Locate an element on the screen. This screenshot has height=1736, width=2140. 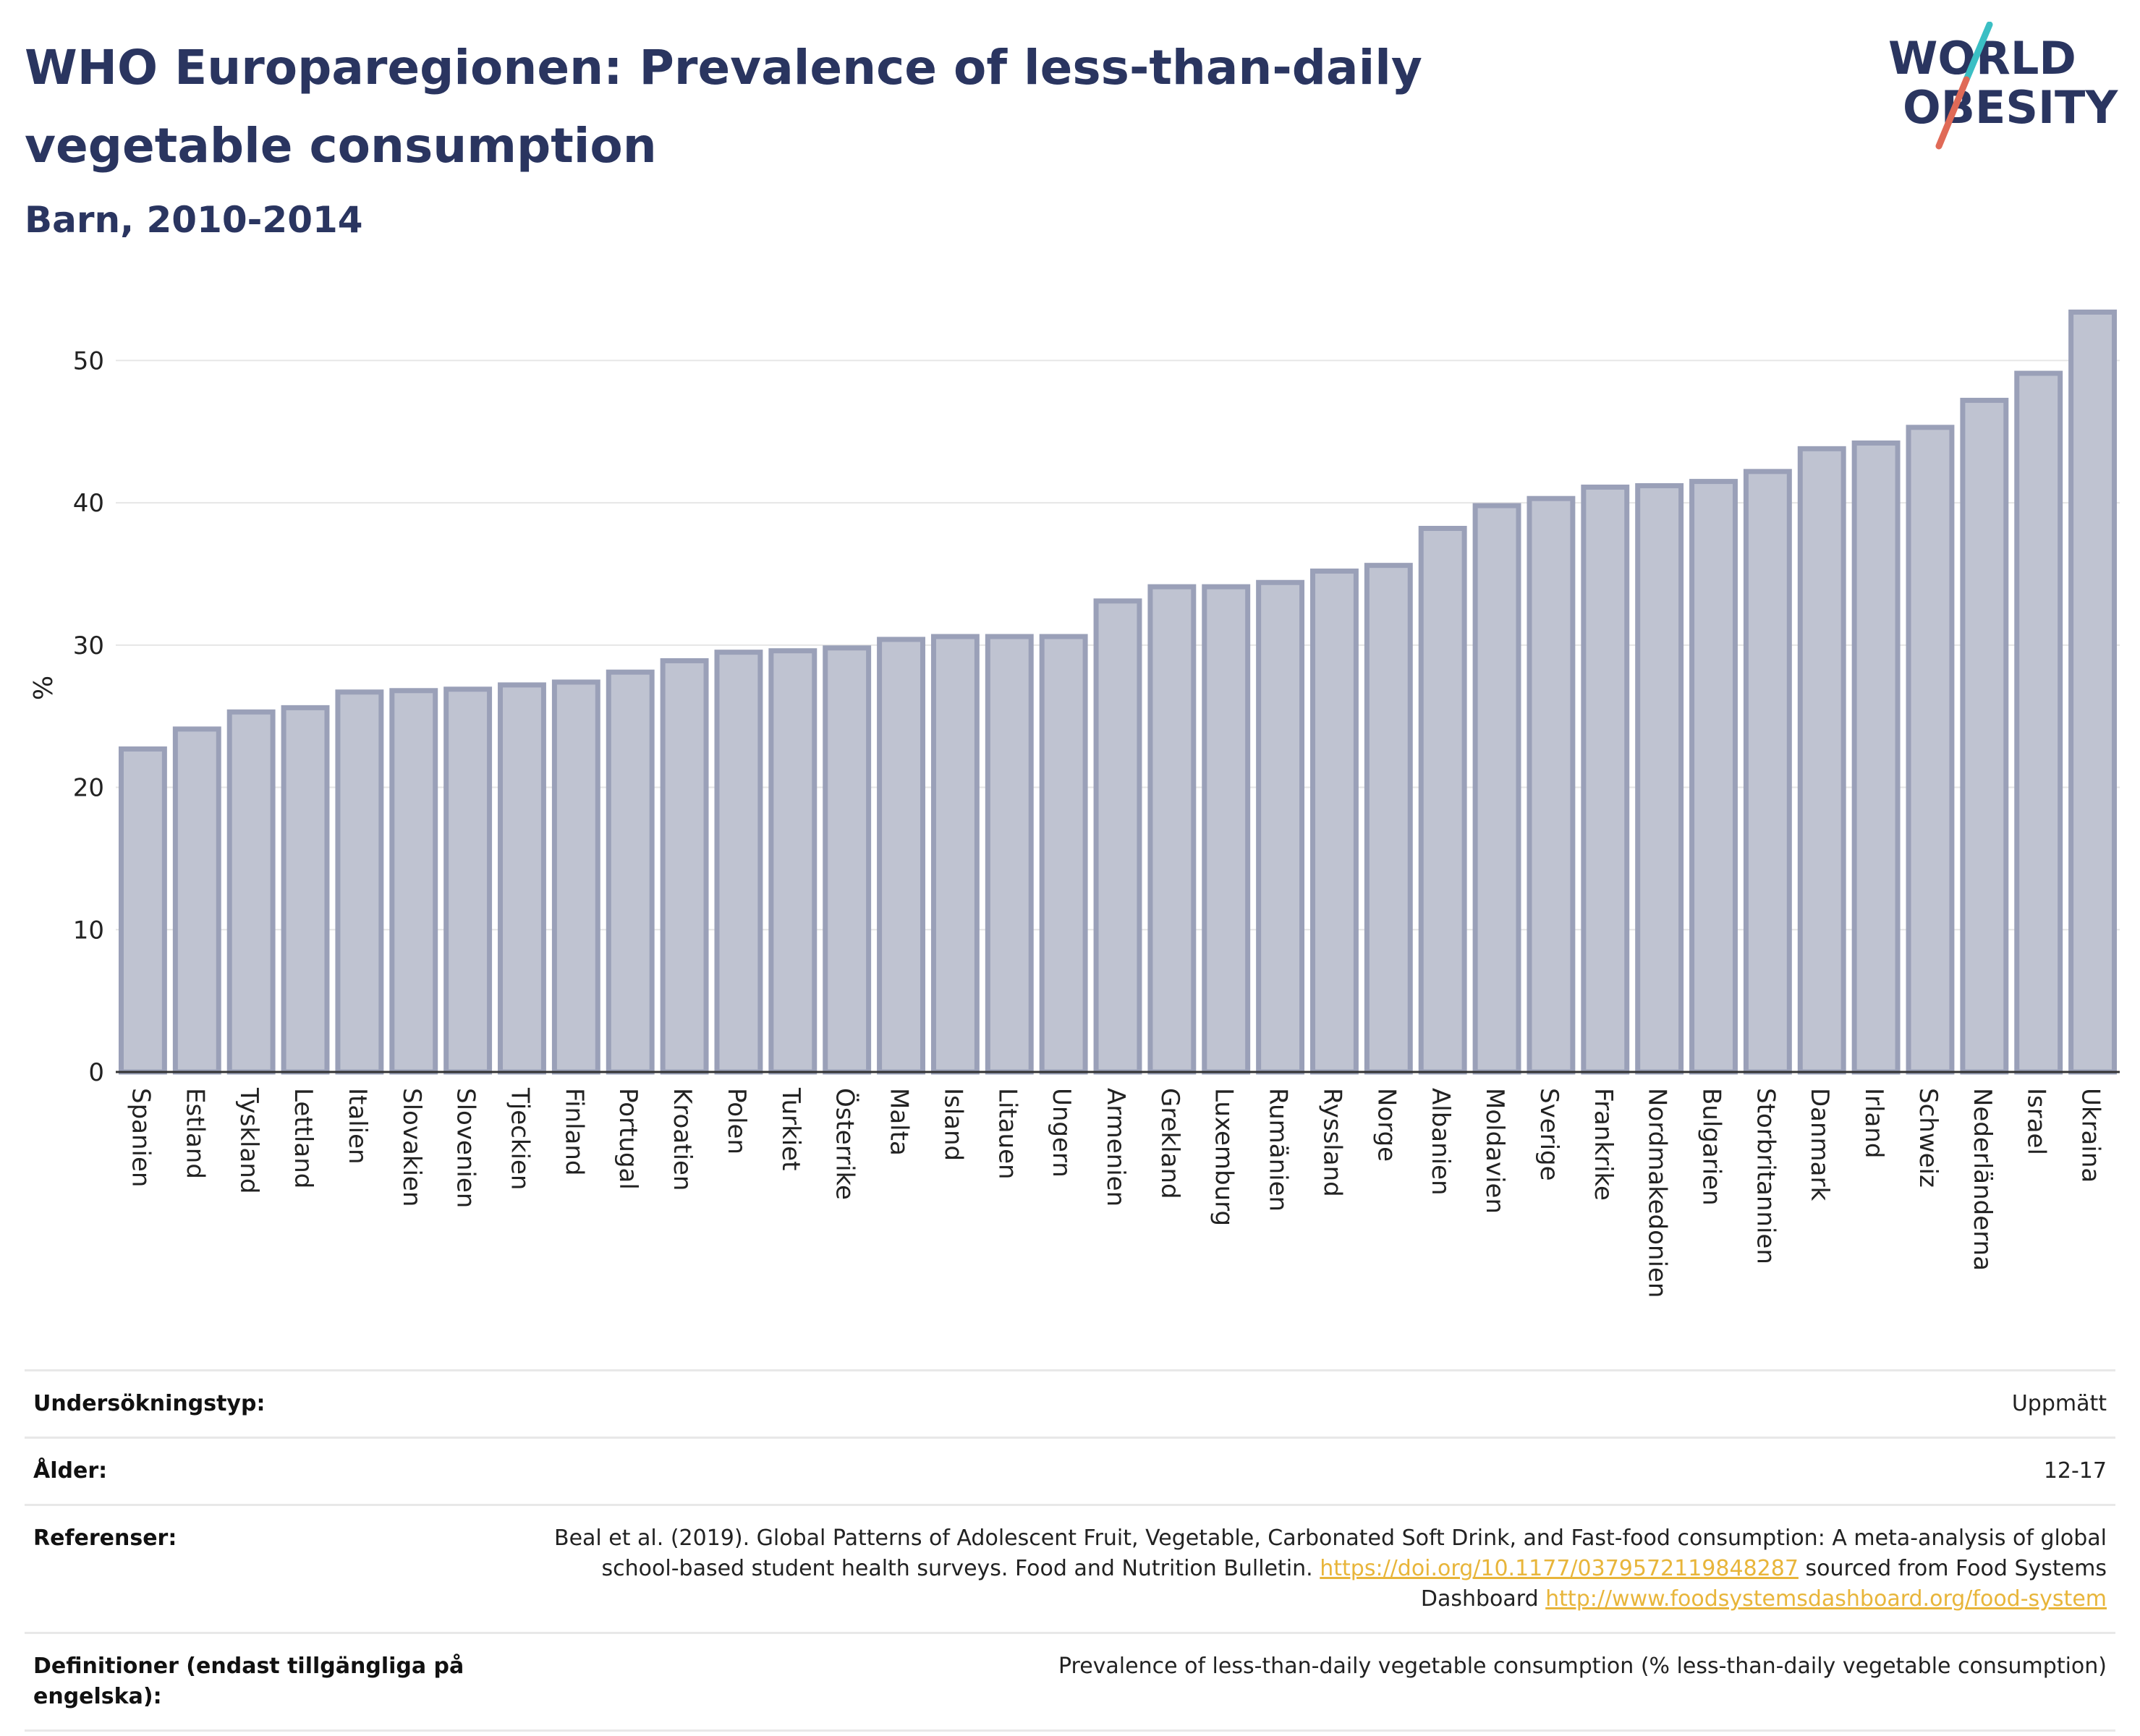
x-tick-label: Ukraina is located at coordinates (2090, 1135).